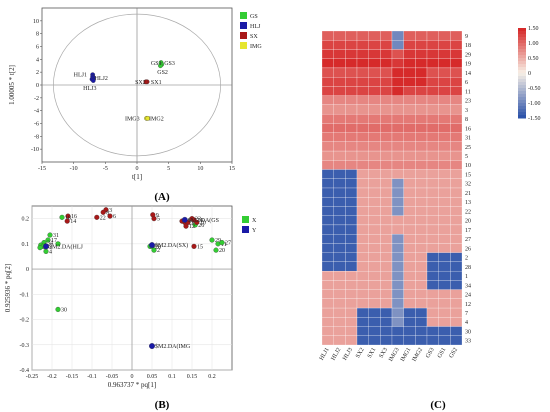 The width and height of the screenshot is (550, 412). I want to click on point-label: 11, so click(224, 245).